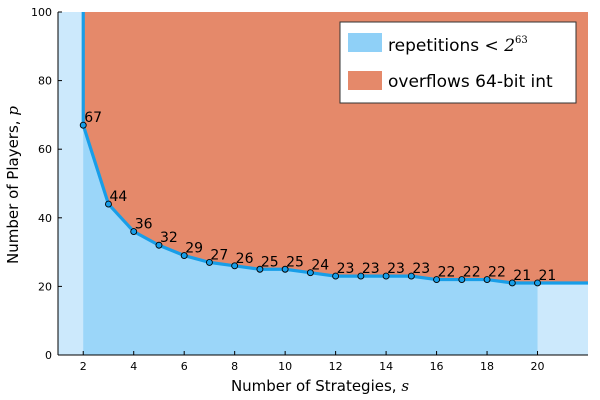  What do you see at coordinates (144, 225) in the screenshot?
I see `data-label: 36` at bounding box center [144, 225].